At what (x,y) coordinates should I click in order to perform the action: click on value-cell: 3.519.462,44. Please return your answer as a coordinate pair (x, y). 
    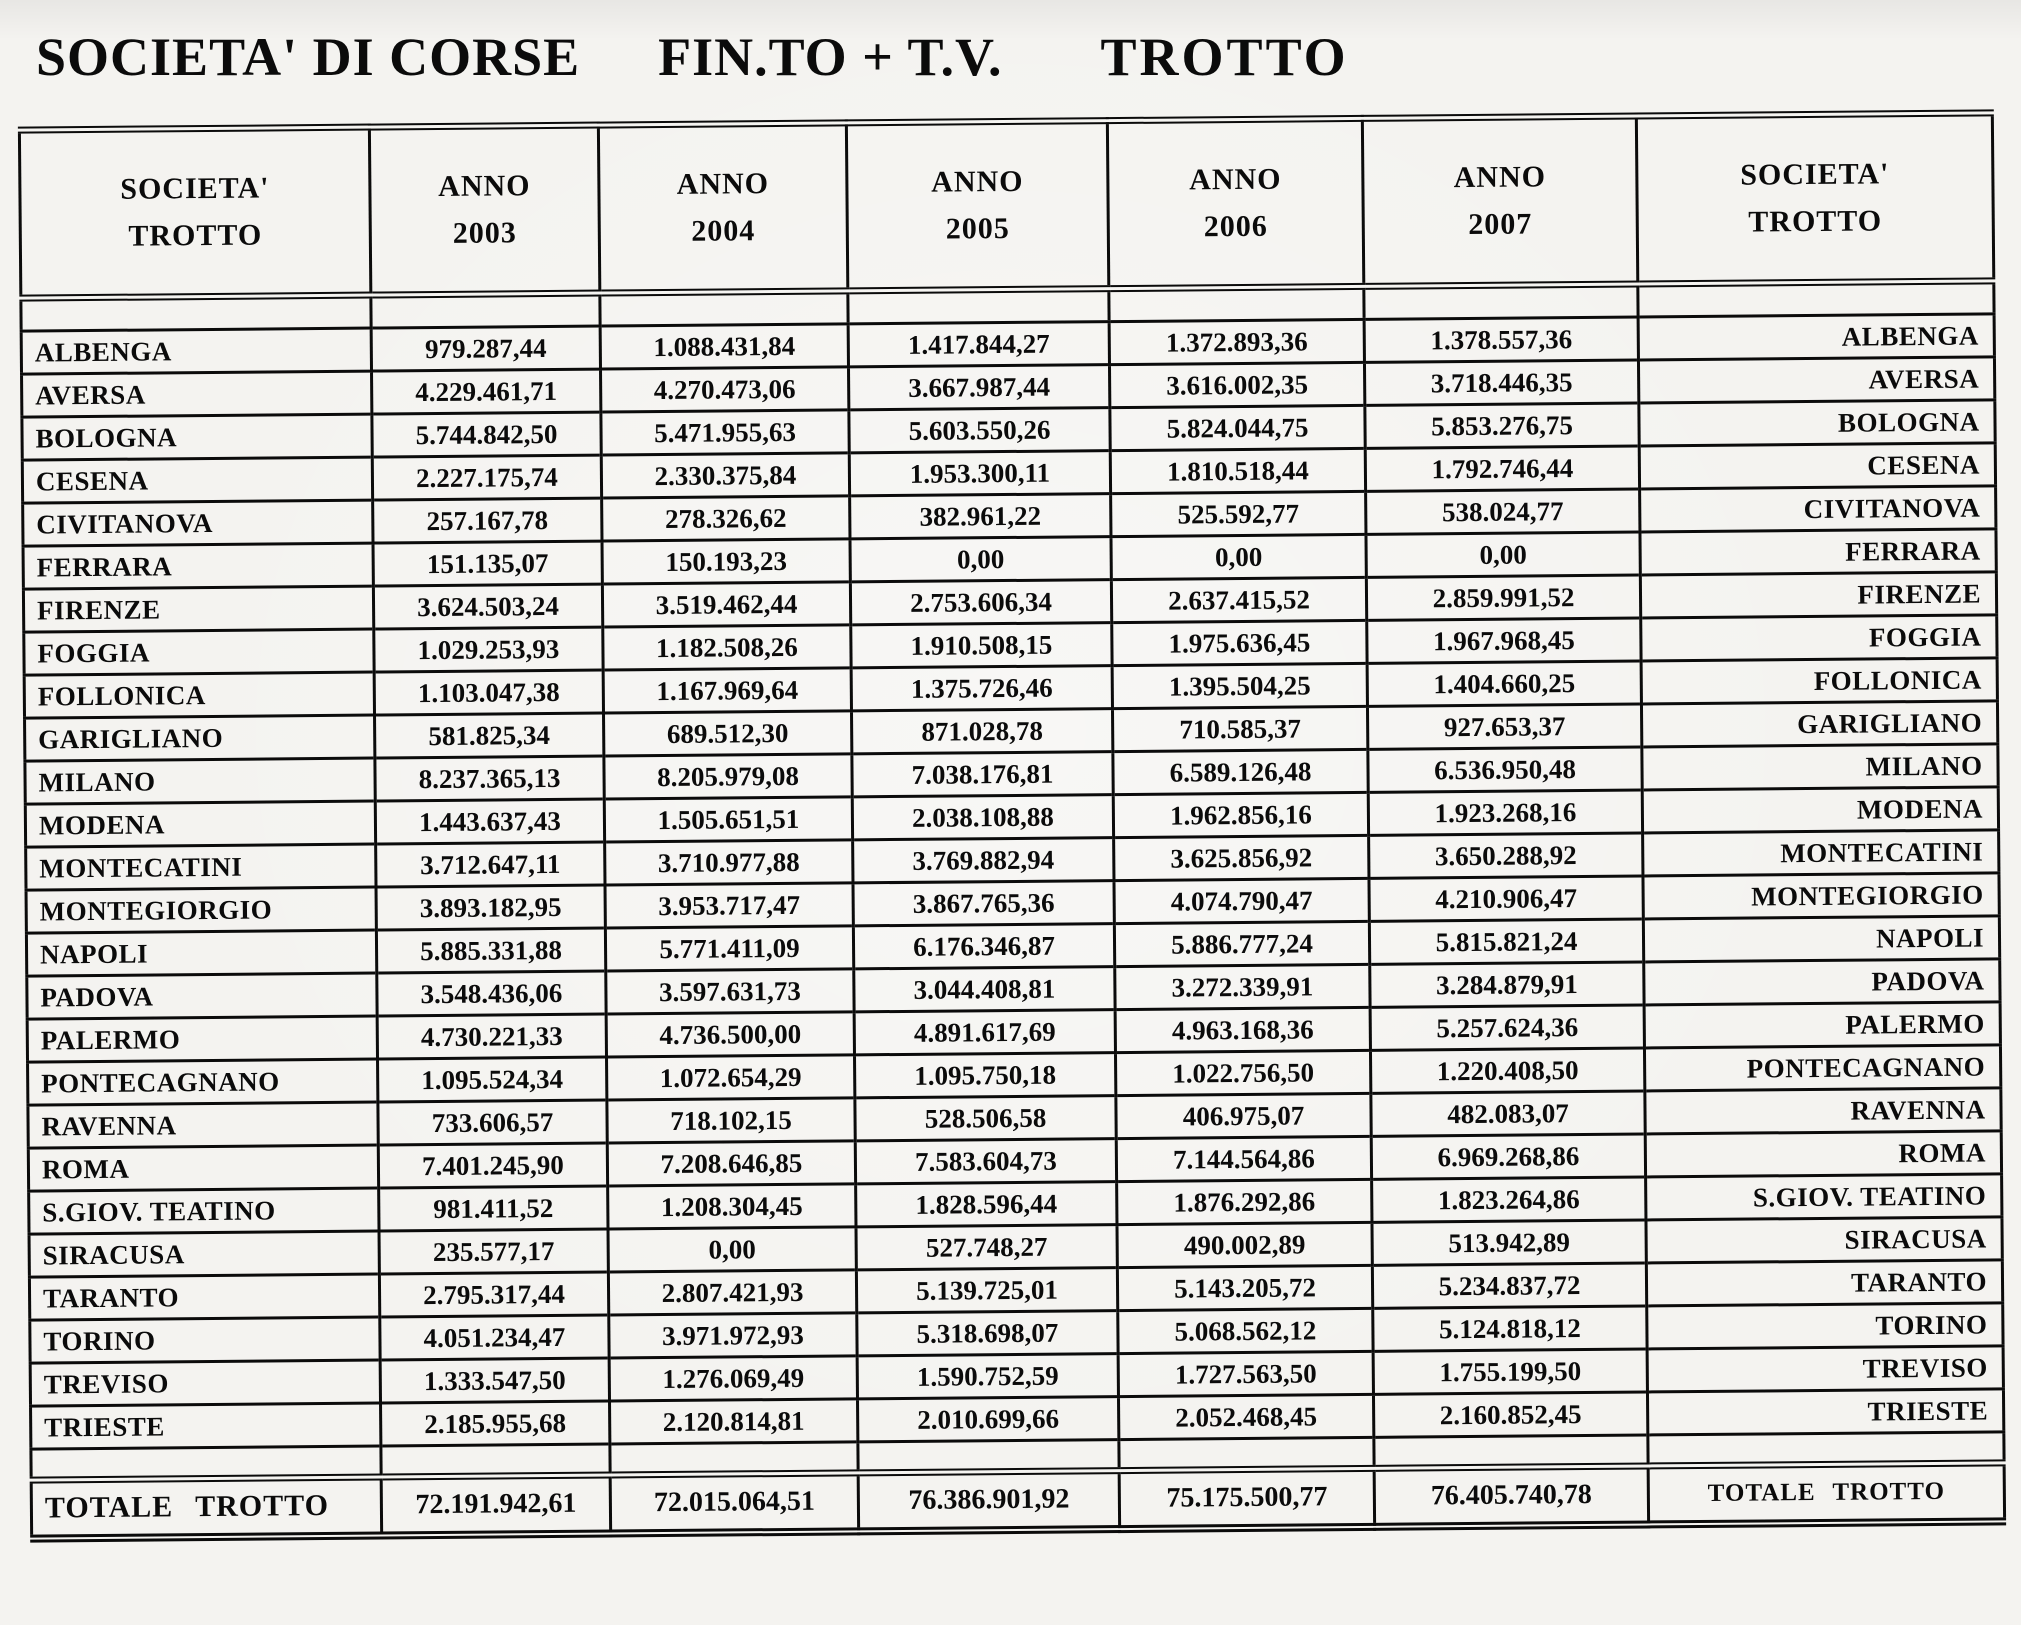
    Looking at the image, I should click on (726, 604).